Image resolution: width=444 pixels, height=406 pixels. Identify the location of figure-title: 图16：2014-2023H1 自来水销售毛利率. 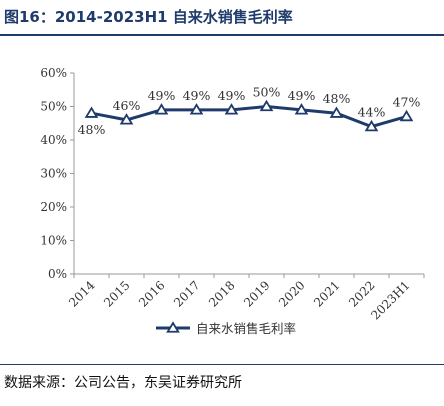
(148, 17).